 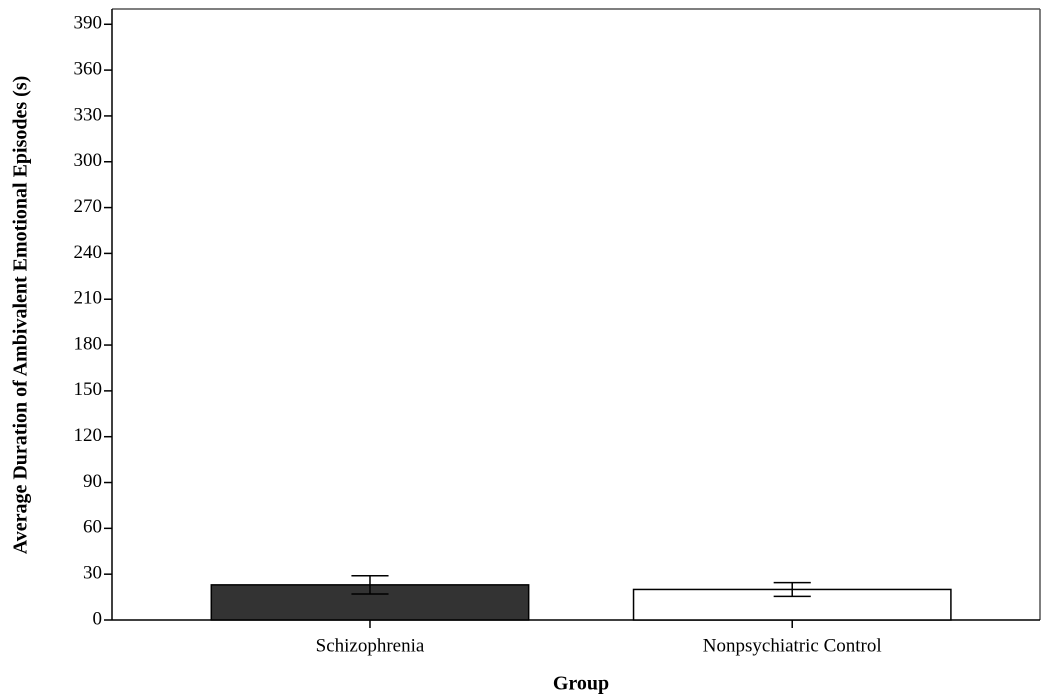 What do you see at coordinates (92, 573) in the screenshot?
I see `y-tick-label: 30` at bounding box center [92, 573].